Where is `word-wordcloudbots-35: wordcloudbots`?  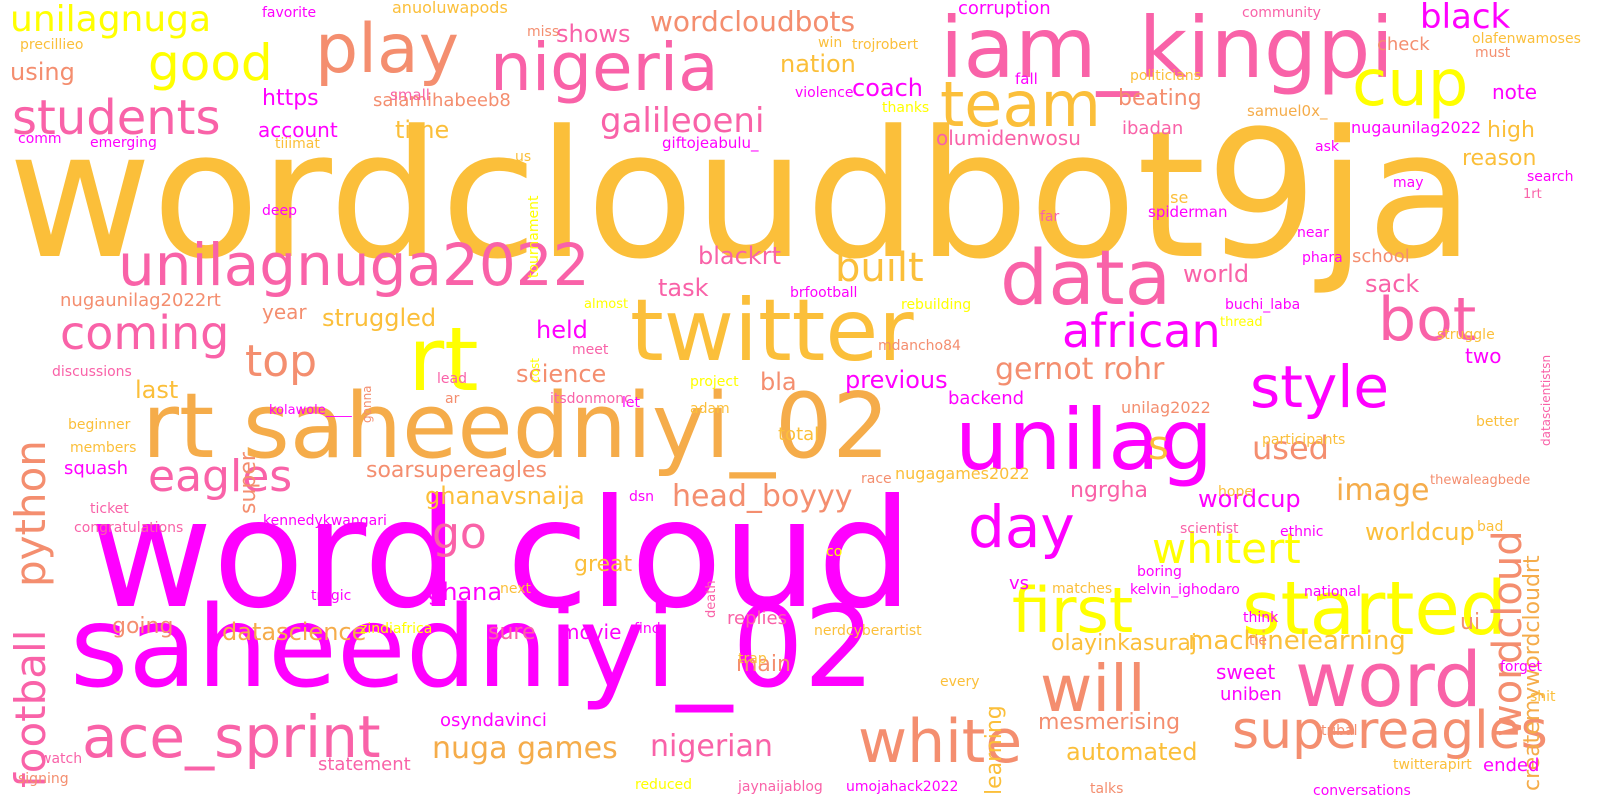
word-wordcloudbots-35: wordcloudbots is located at coordinates (753, 21).